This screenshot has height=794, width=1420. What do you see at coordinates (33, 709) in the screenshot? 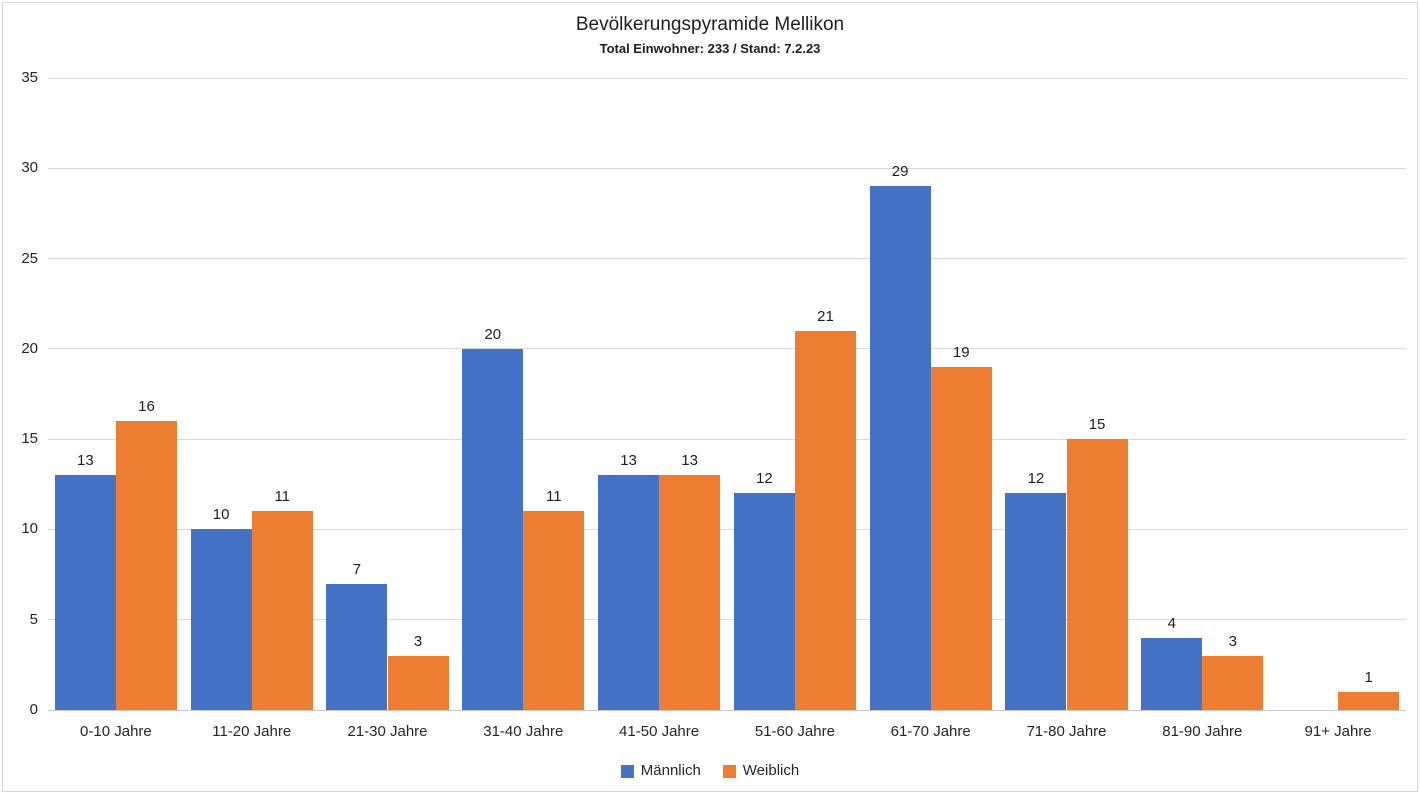
I see `y-axis-tick-label: 0` at bounding box center [33, 709].